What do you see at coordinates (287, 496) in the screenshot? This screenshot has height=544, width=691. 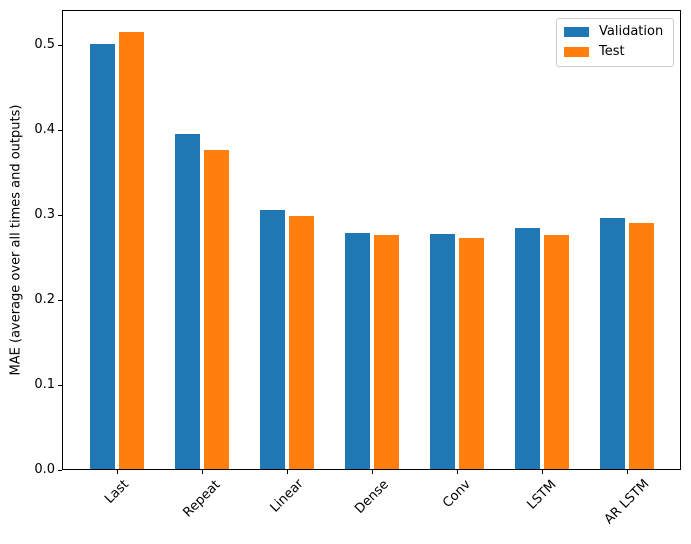 I see `x-tick-label: Linear` at bounding box center [287, 496].